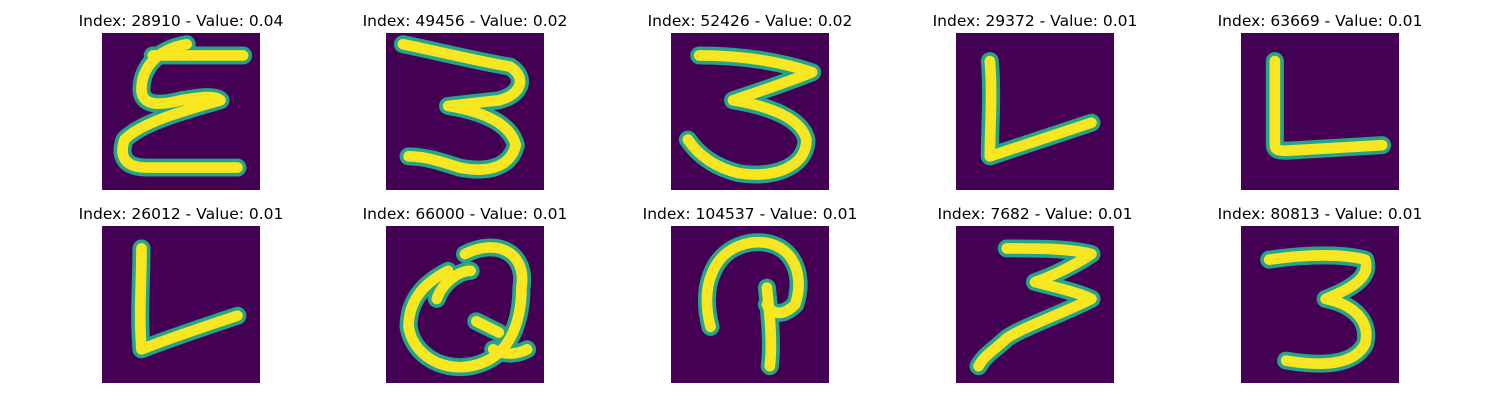 The width and height of the screenshot is (1500, 400). I want to click on panel-9: Index: 7682 - Value: 0.01, so click(1035, 300).